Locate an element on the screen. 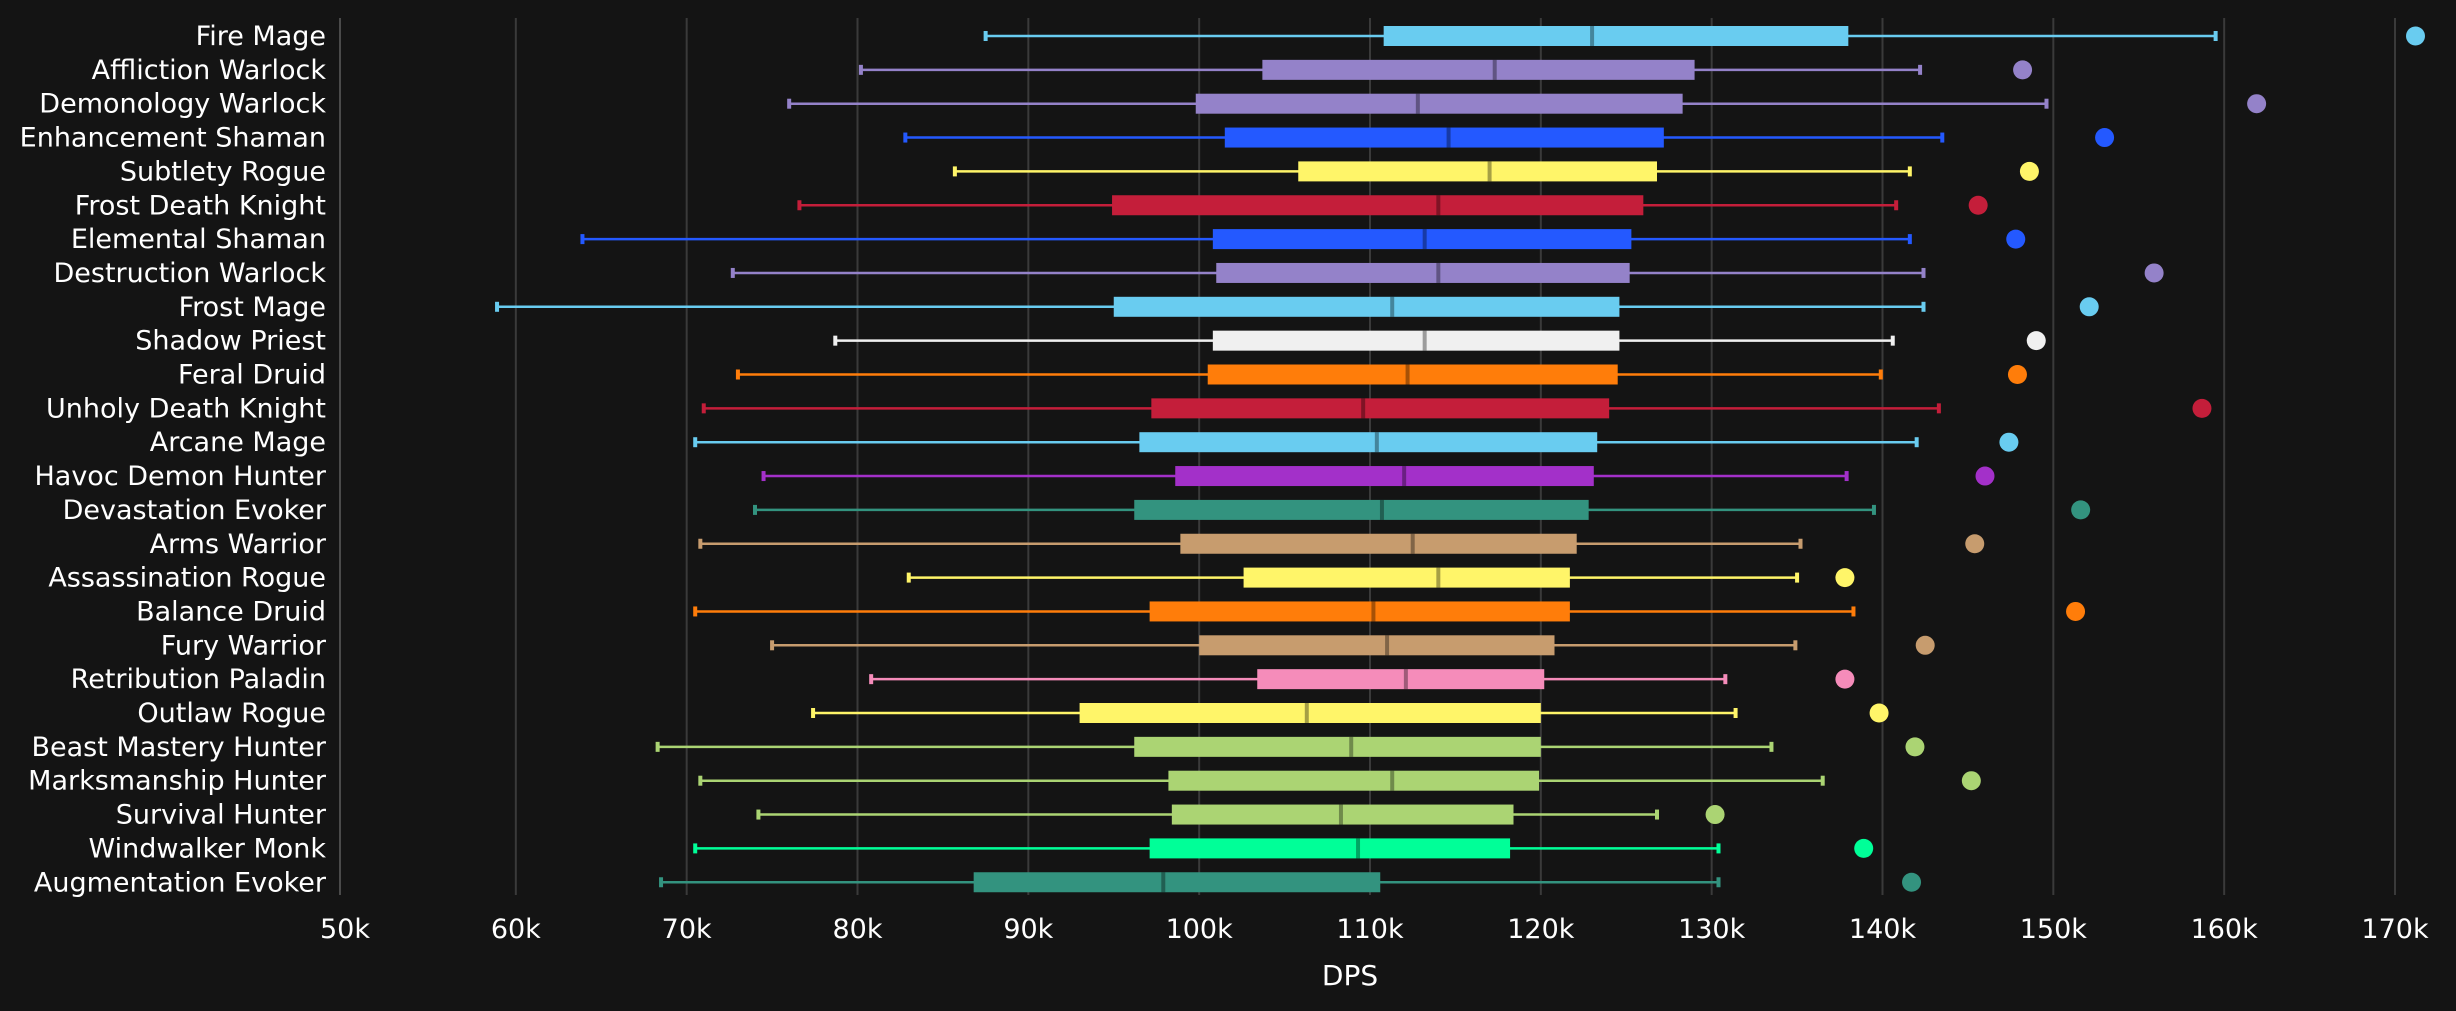 The width and height of the screenshot is (2456, 1011). category-label: Fury Warrior is located at coordinates (244, 645).